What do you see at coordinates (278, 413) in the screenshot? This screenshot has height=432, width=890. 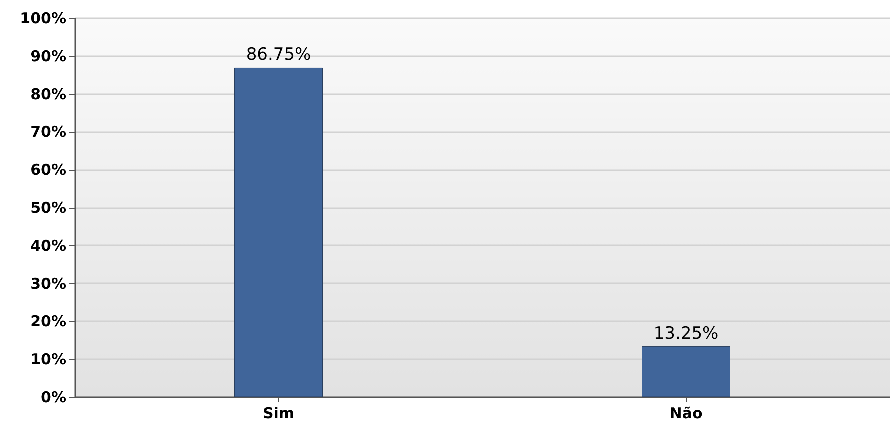 I see `x-tick-label: Sim` at bounding box center [278, 413].